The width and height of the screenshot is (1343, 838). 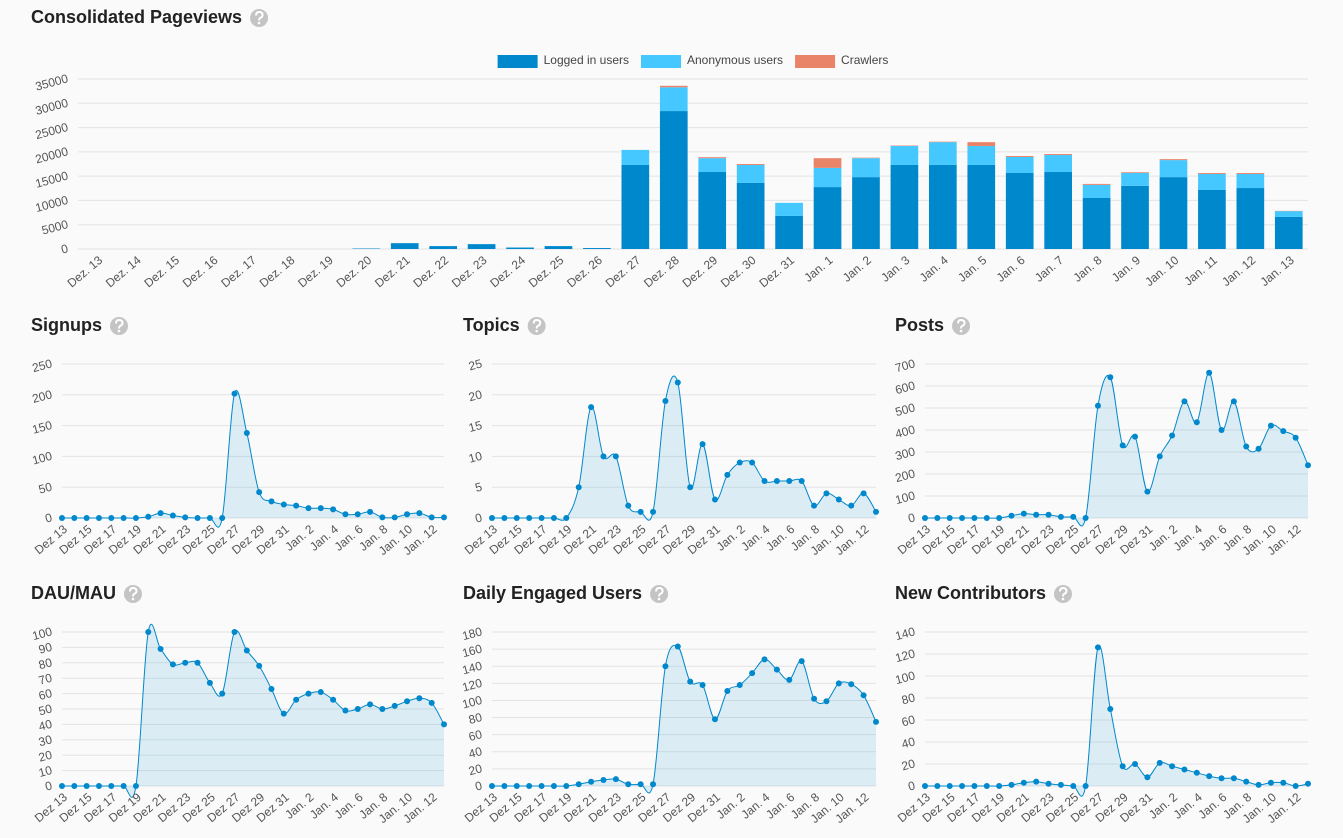 I want to click on x-tick-label: Jan. 6, so click(x=1011, y=269).